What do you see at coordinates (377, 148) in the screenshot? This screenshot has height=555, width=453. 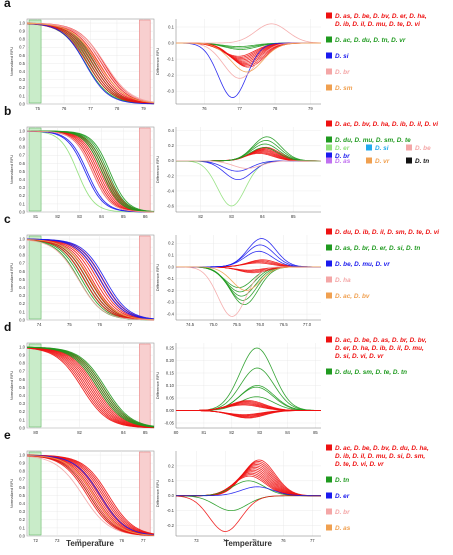 I see `legend-entry: D. si` at bounding box center [377, 148].